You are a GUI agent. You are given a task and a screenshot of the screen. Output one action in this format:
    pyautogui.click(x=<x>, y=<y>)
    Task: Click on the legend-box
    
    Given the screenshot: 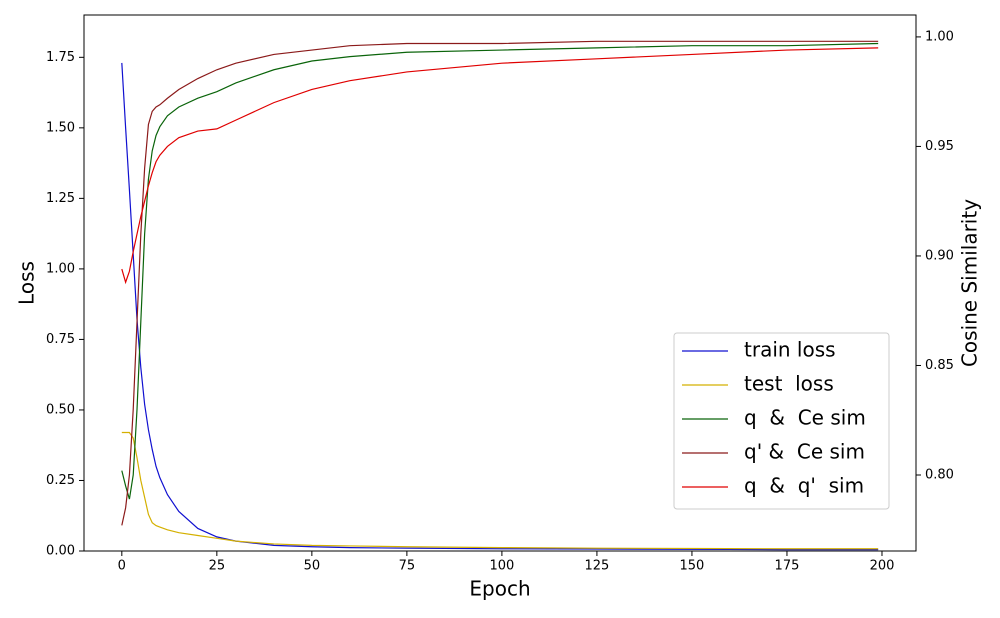 What is the action you would take?
    pyautogui.click(x=781, y=421)
    